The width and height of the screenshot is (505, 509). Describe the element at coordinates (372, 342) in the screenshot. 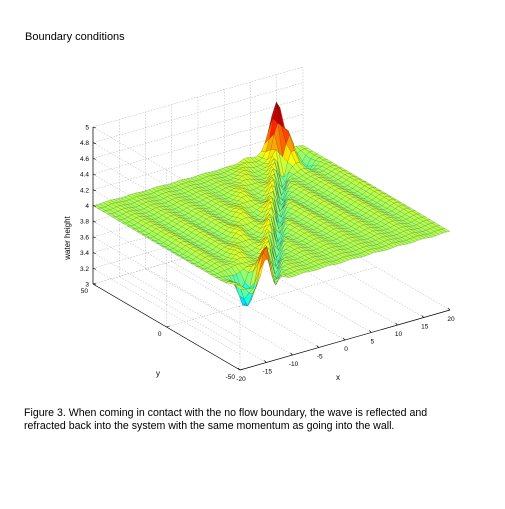

I see `x-tick-label: 5` at that location.